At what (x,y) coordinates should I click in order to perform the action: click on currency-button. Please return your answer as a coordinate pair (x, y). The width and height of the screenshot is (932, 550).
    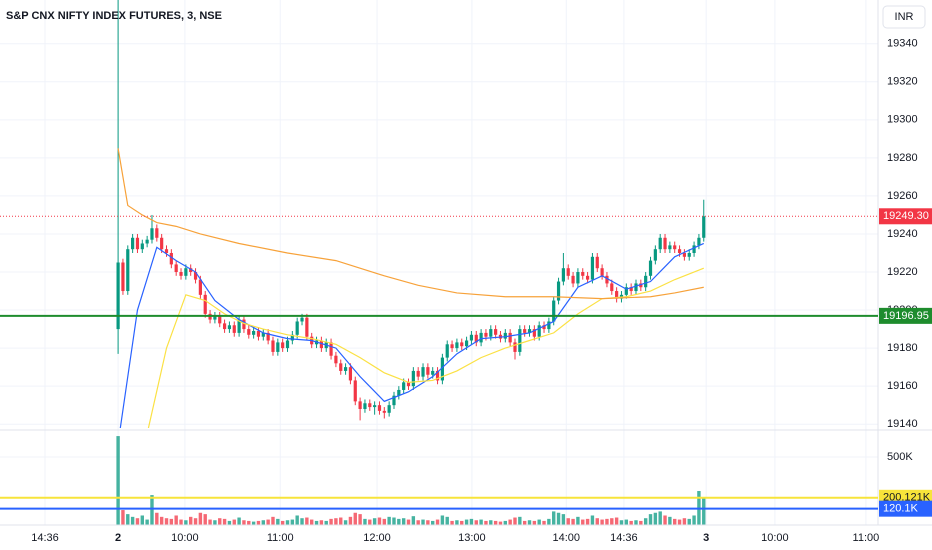
    Looking at the image, I should click on (904, 17).